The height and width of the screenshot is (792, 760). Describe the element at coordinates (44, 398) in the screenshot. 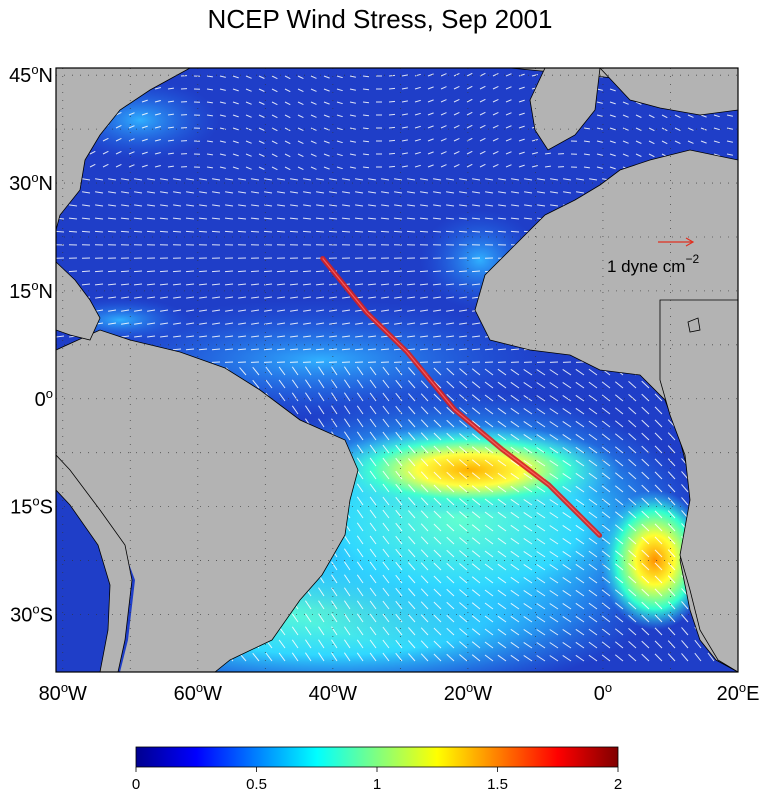

I see `latitude-tick-label: 0o` at that location.